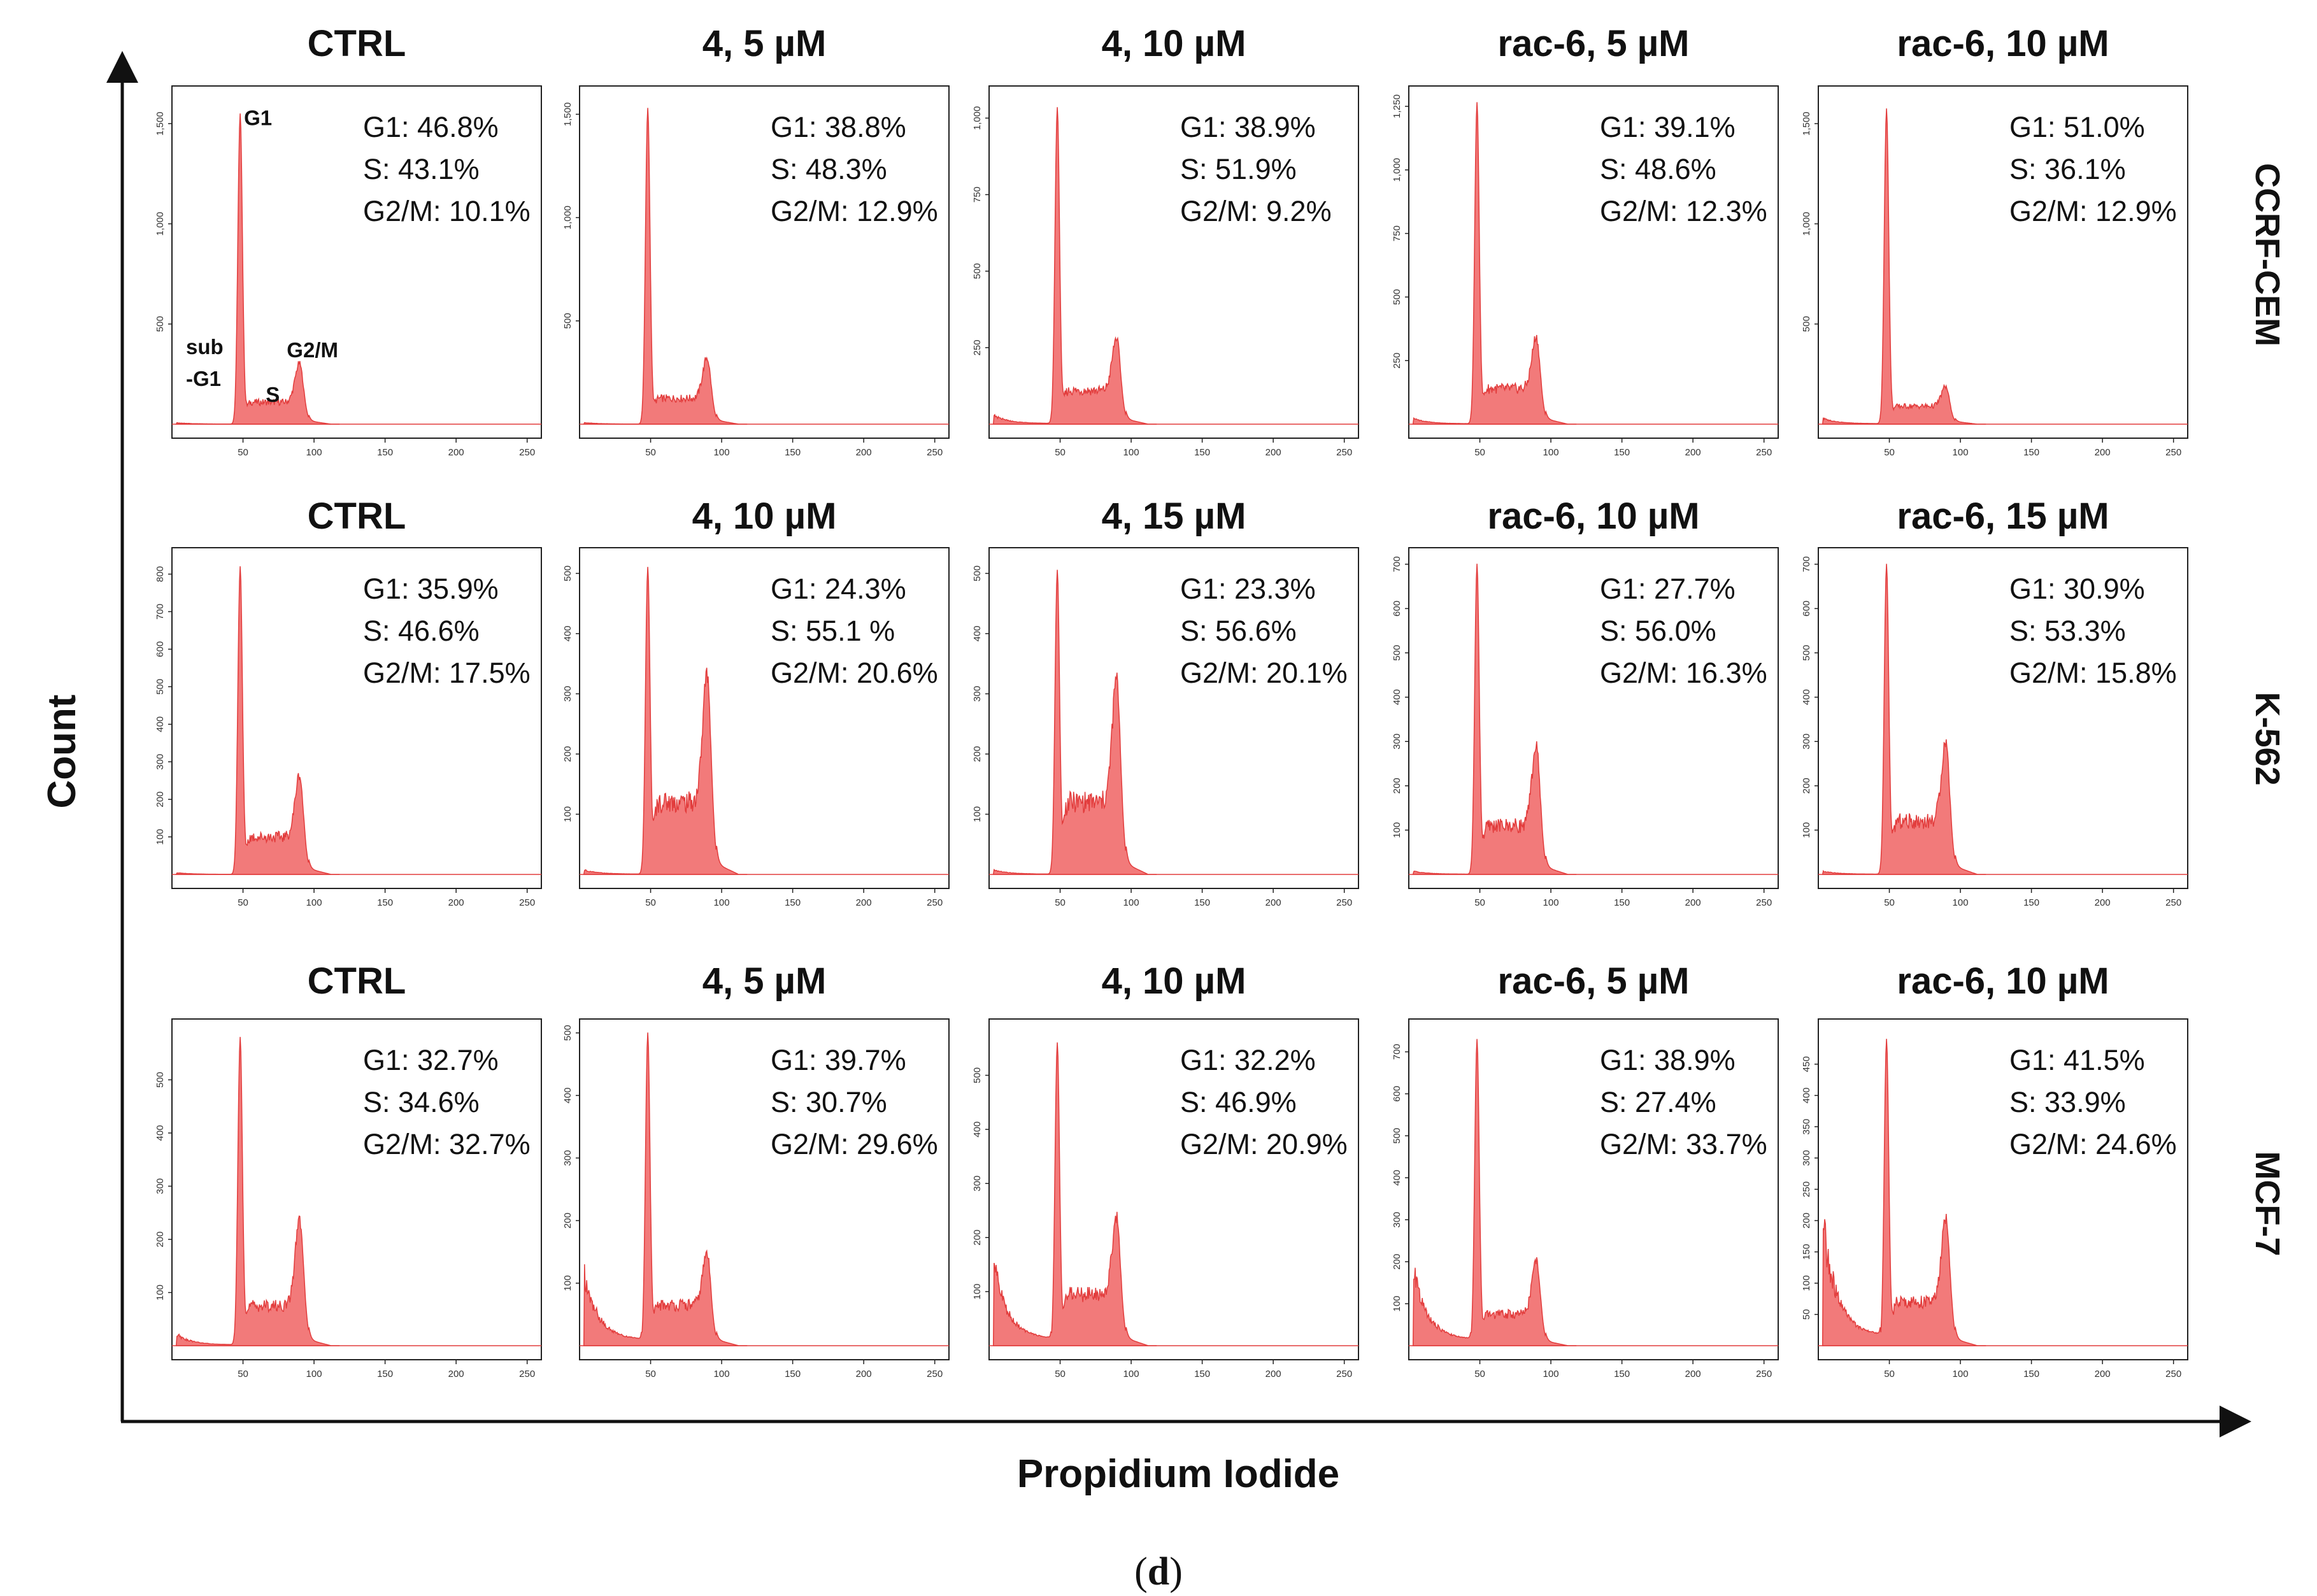 This screenshot has height=1596, width=2317. What do you see at coordinates (1658, 169) in the screenshot?
I see `stat-s: S: 48.6%` at bounding box center [1658, 169].